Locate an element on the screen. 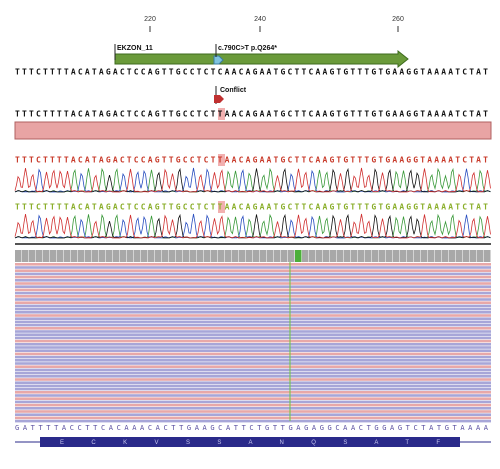 This screenshot has width=500, height=469. exon-label: EKZON_11 is located at coordinates (135, 48).